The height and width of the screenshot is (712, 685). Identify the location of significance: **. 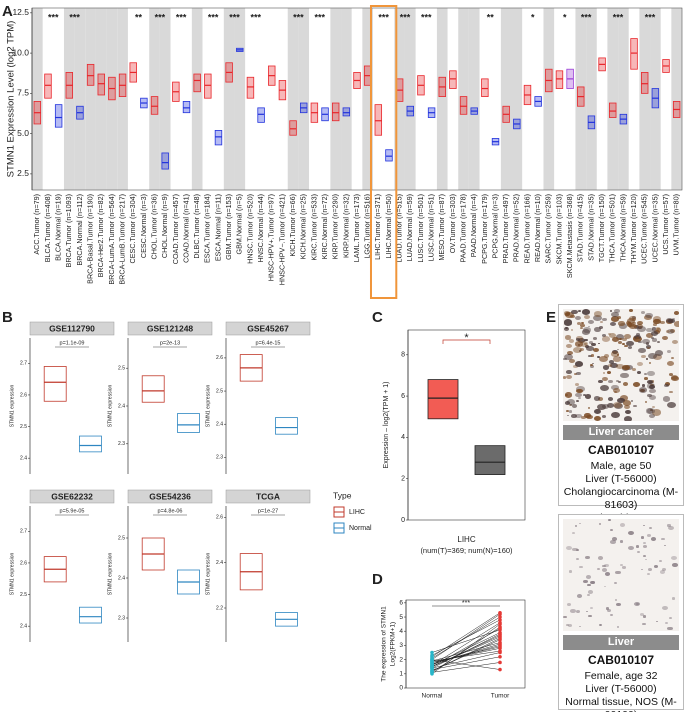
(491, 17).